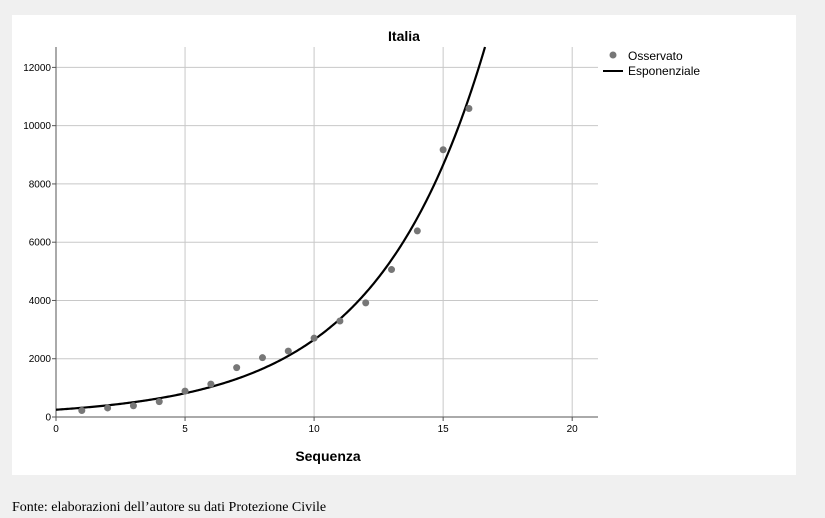 This screenshot has height=518, width=825. Describe the element at coordinates (40, 301) in the screenshot. I see `y-tick-label: 4000` at that location.